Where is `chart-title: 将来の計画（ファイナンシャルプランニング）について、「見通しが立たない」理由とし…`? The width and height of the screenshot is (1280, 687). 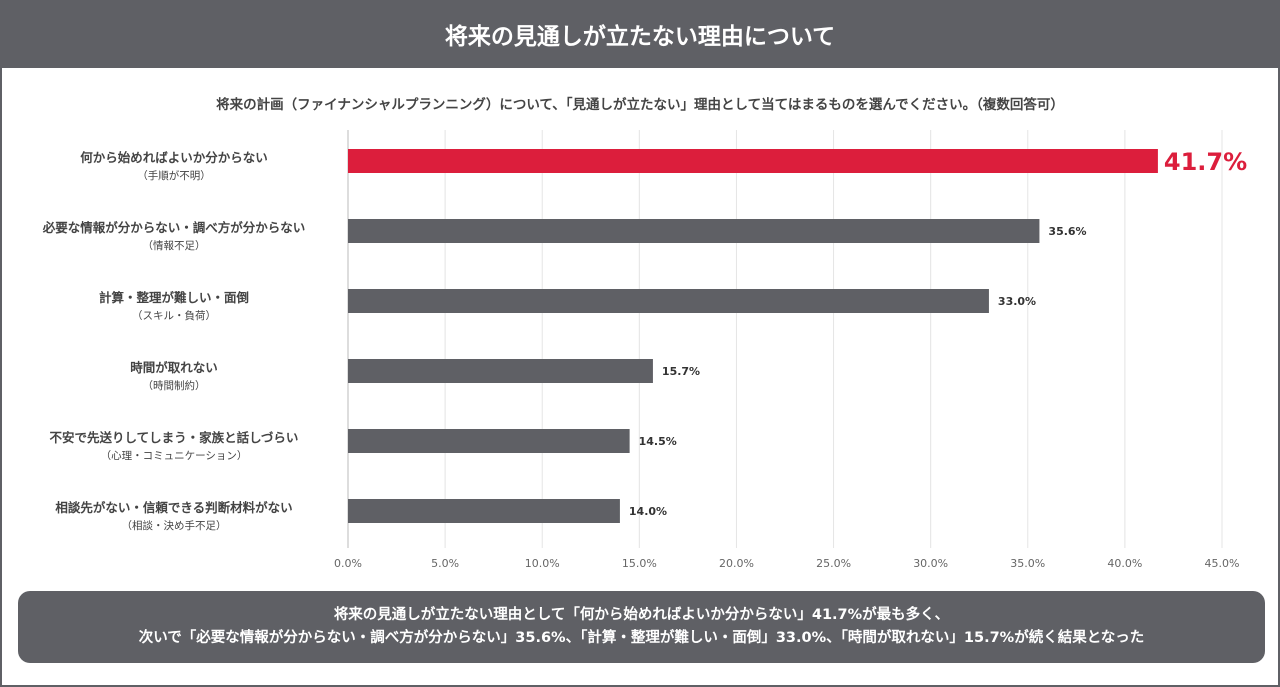 chart-title: 将来の計画（ファイナンシャルプランニング）について、「見通しが立たない」理由とし… is located at coordinates (640, 105).